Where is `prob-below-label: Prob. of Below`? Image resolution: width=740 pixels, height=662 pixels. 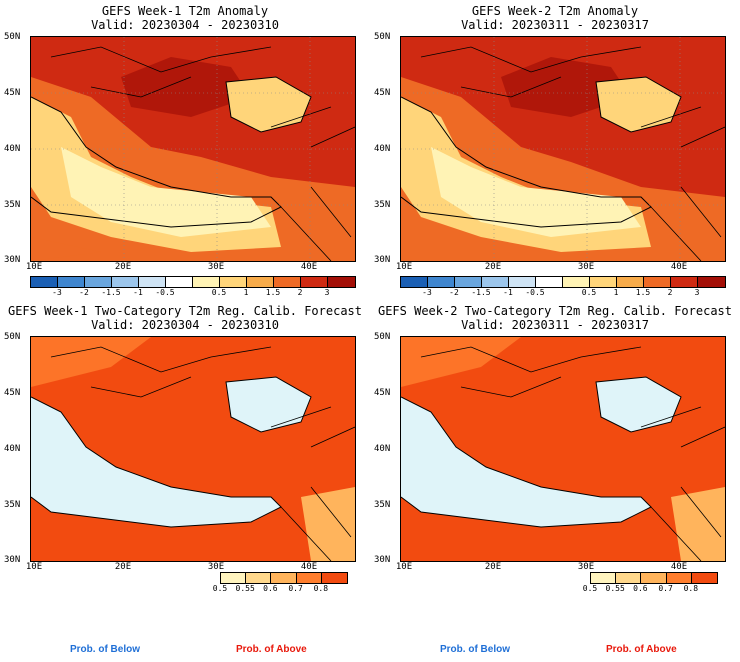
prob-below-label: Prob. of Below is located at coordinates (105, 649).